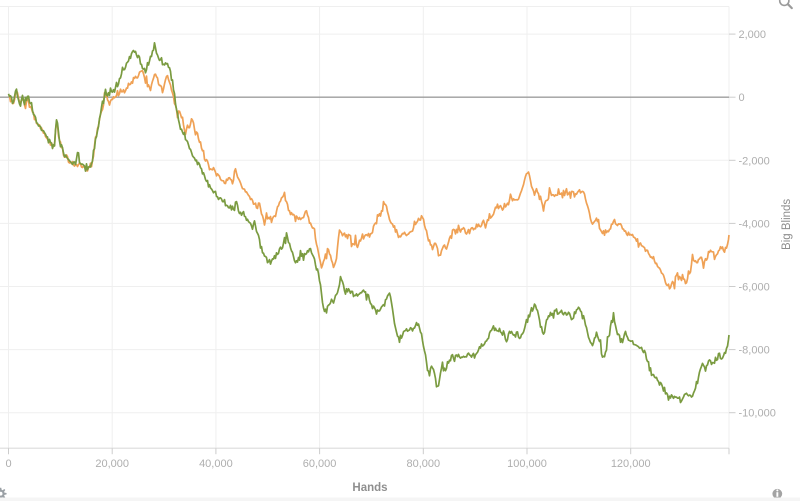  Describe the element at coordinates (754, 161) in the screenshot. I see `svg-text: -2,000` at that location.